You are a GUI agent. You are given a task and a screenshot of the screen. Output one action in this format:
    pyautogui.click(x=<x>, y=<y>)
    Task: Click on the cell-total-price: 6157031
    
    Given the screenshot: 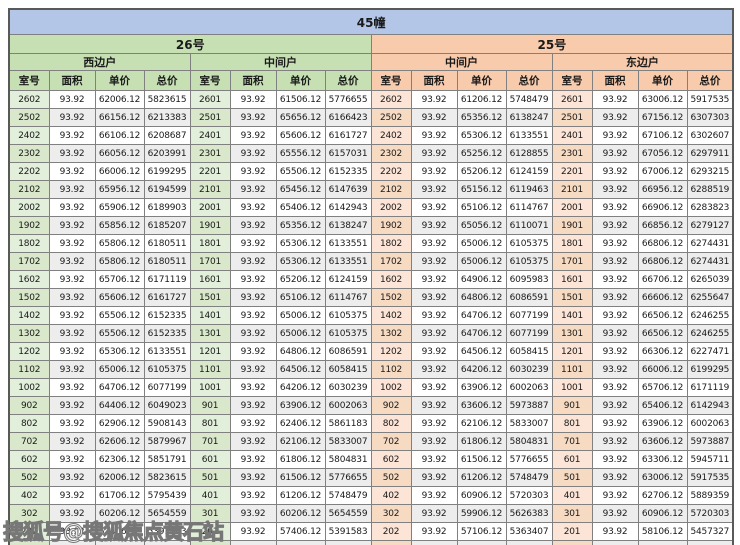 What is the action you would take?
    pyautogui.click(x=348, y=153)
    